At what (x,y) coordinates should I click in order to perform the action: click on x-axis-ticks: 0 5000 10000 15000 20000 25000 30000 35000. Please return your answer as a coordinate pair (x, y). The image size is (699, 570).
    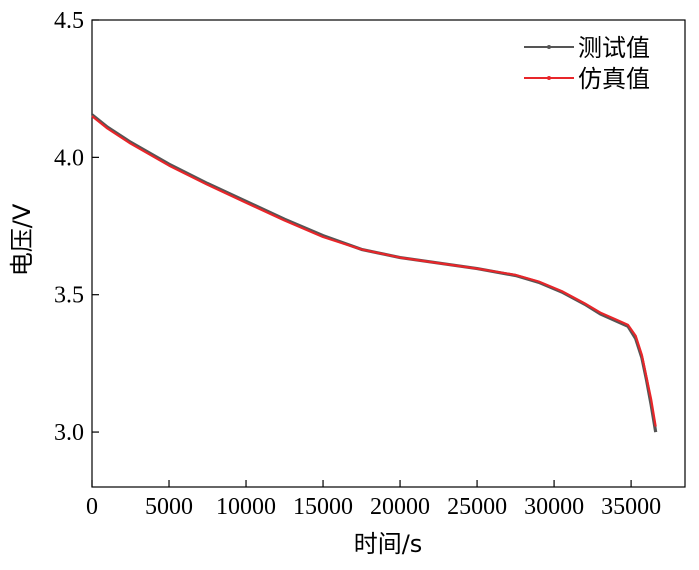
    Looking at the image, I should click on (373, 500).